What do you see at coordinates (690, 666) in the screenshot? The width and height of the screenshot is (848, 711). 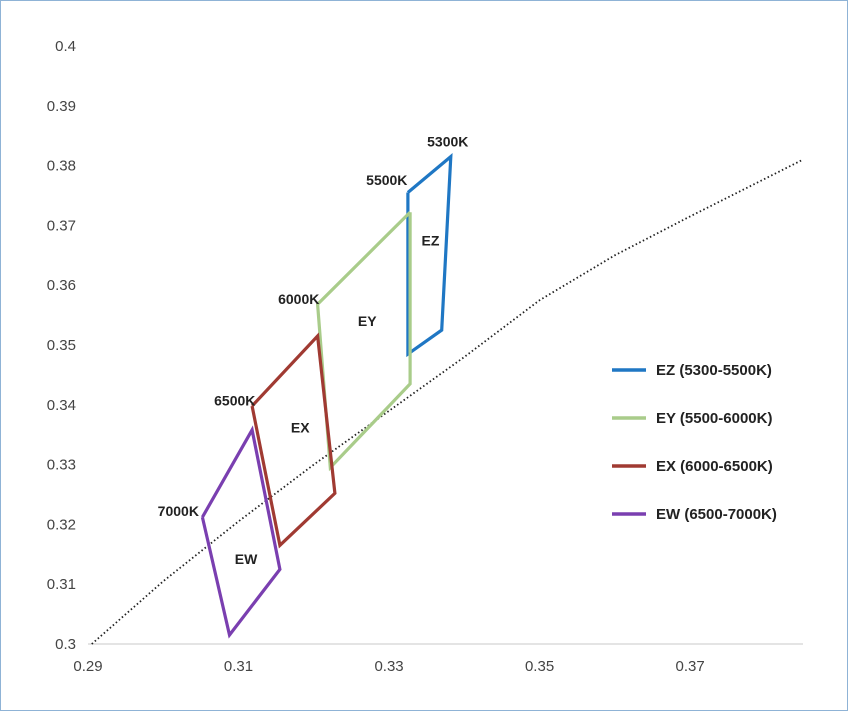 I see `x-tick-label: 0.37` at bounding box center [690, 666].